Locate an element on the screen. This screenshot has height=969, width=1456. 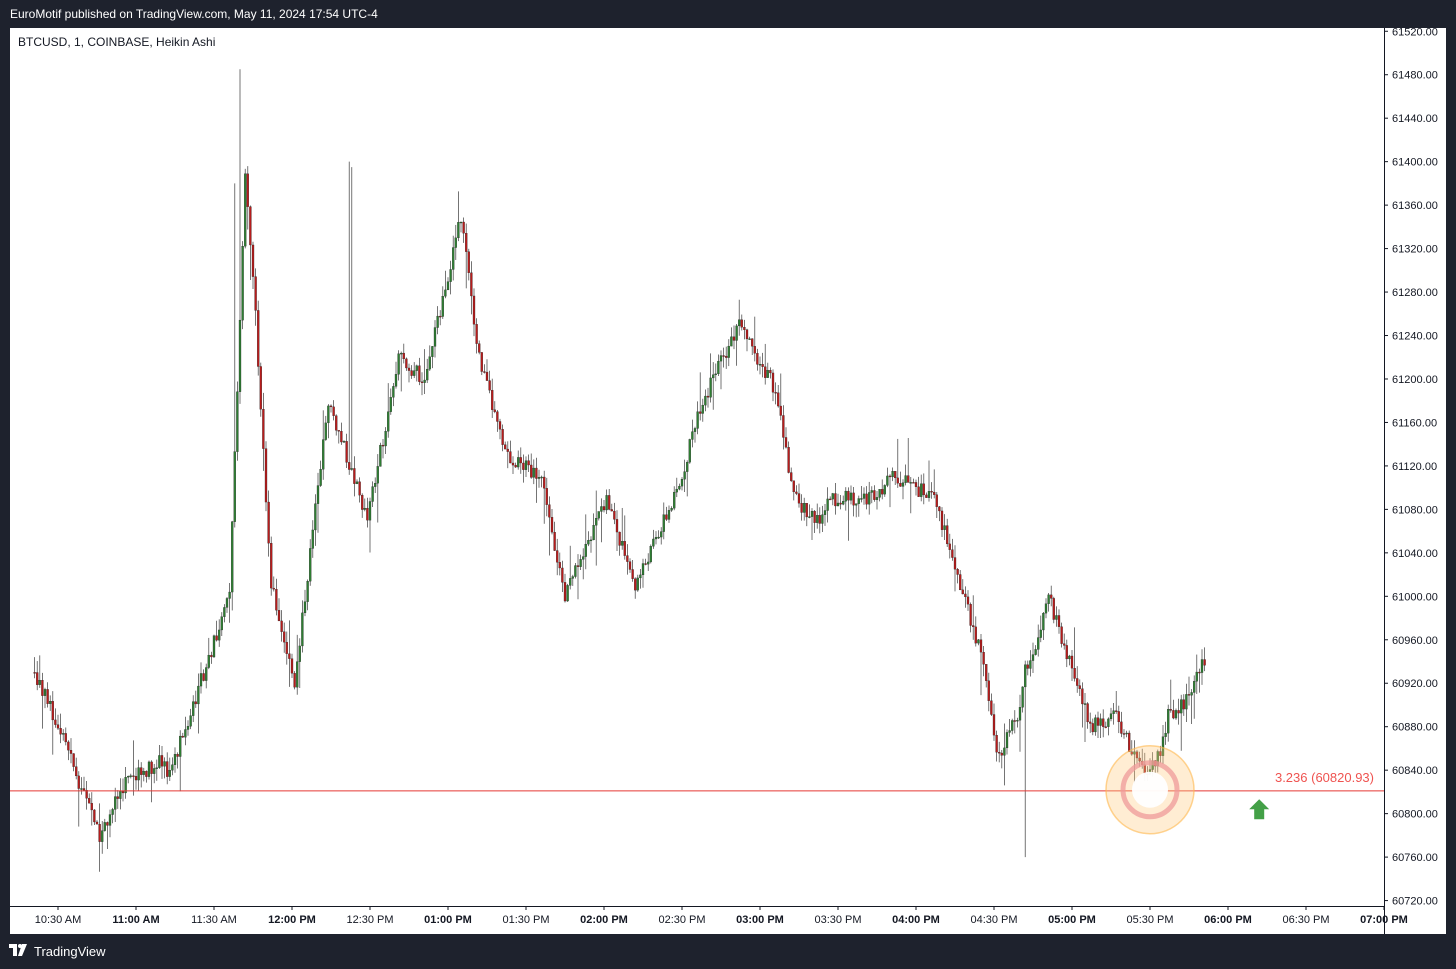
time-axis is located at coordinates (697, 920).